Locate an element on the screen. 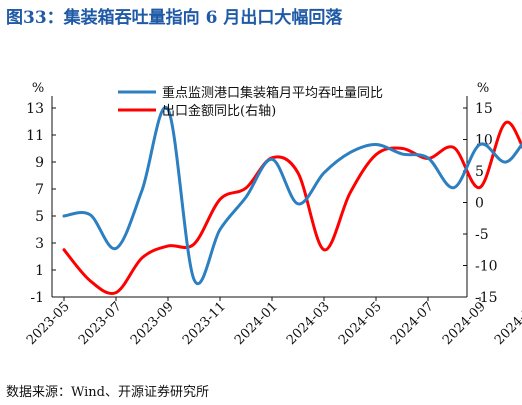  x-tick-label: 2024-11 is located at coordinates (507, 323).